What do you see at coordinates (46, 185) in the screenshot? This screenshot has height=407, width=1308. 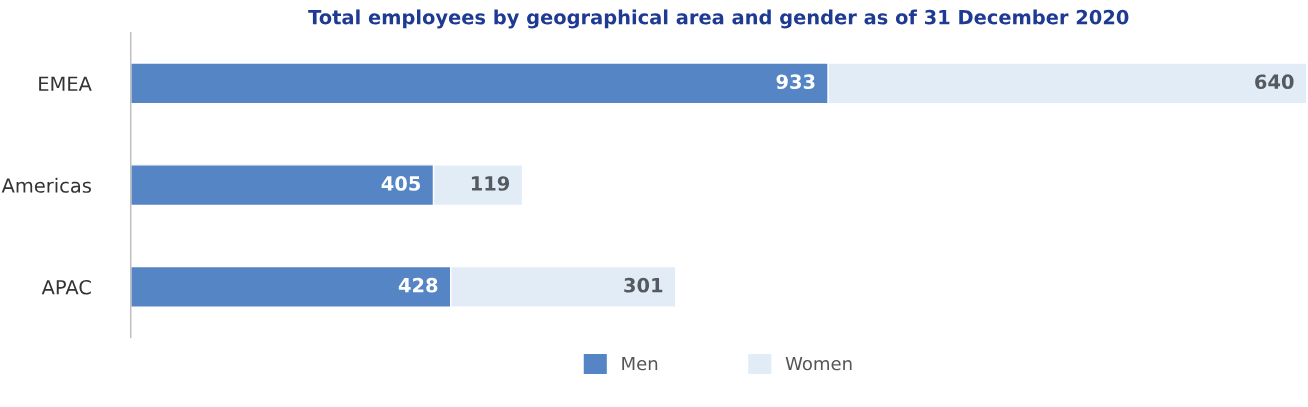 I see `y-tick-label: Americas` at bounding box center [46, 185].